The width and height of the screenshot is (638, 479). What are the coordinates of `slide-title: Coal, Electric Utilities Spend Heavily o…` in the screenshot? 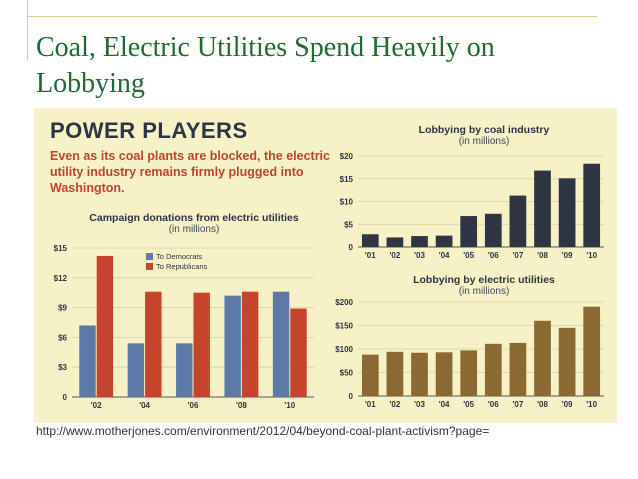 It's located at (265, 65).